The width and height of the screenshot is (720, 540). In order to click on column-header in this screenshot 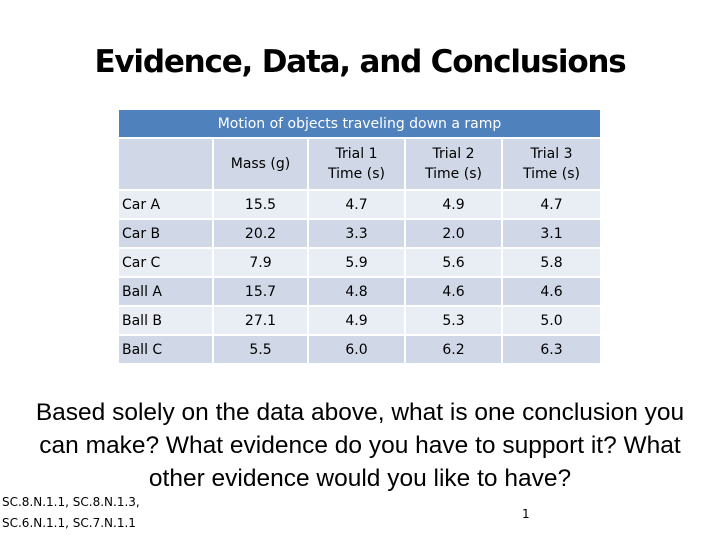, I will do `click(166, 165)`.